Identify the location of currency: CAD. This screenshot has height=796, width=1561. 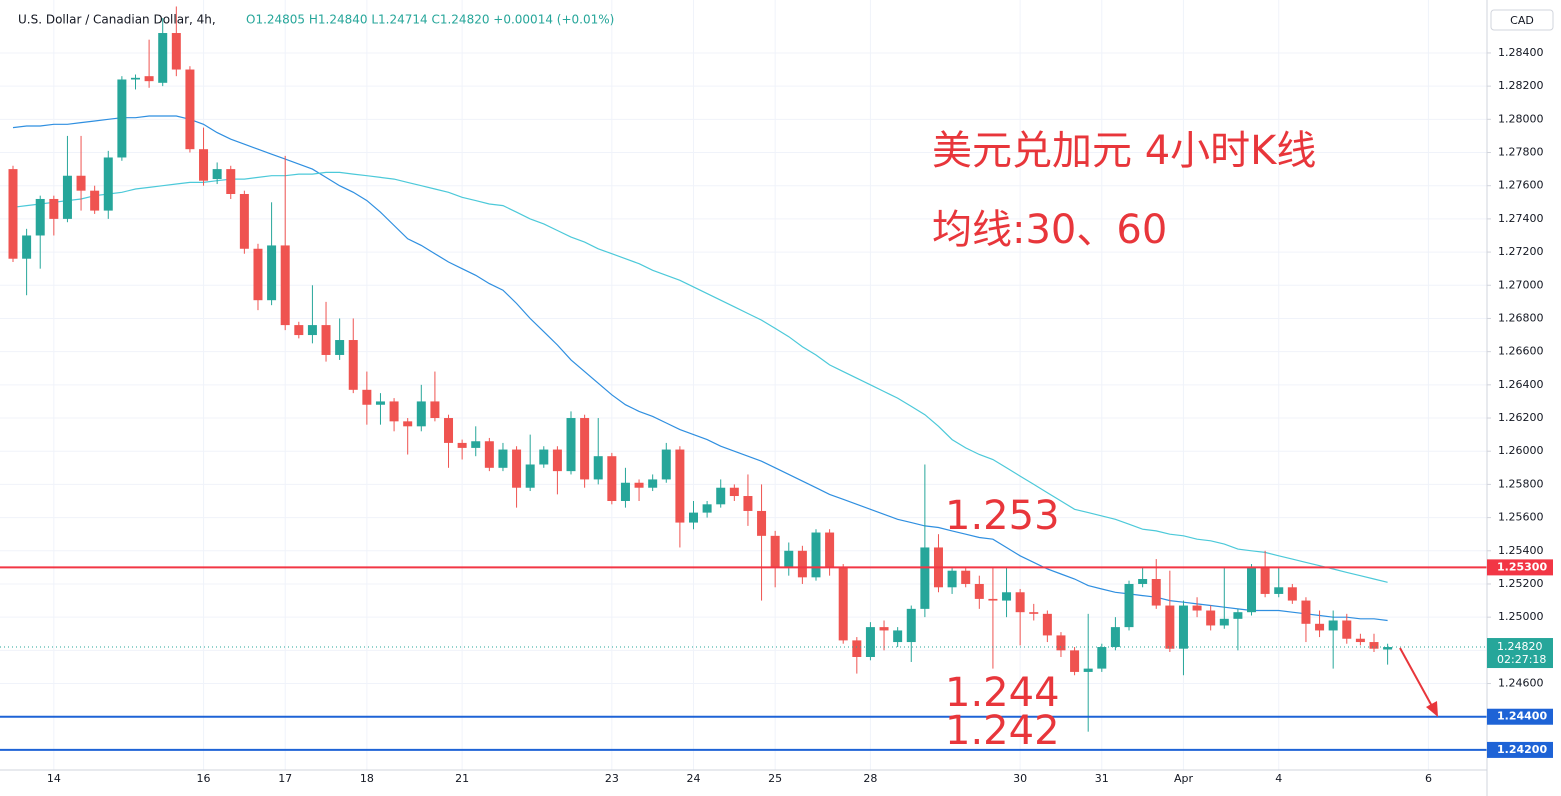
(1522, 20).